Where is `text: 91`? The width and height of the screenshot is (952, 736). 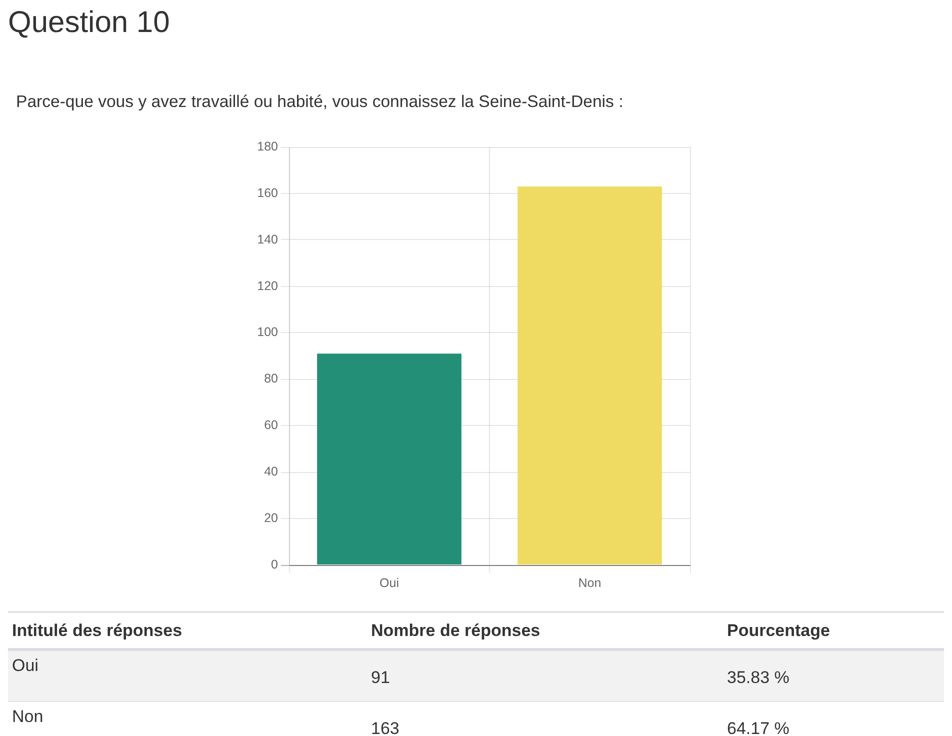 text: 91 is located at coordinates (380, 677).